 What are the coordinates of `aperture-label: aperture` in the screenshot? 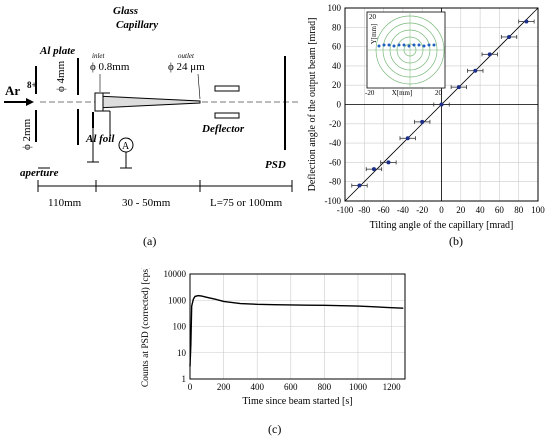 It's located at (39, 173).